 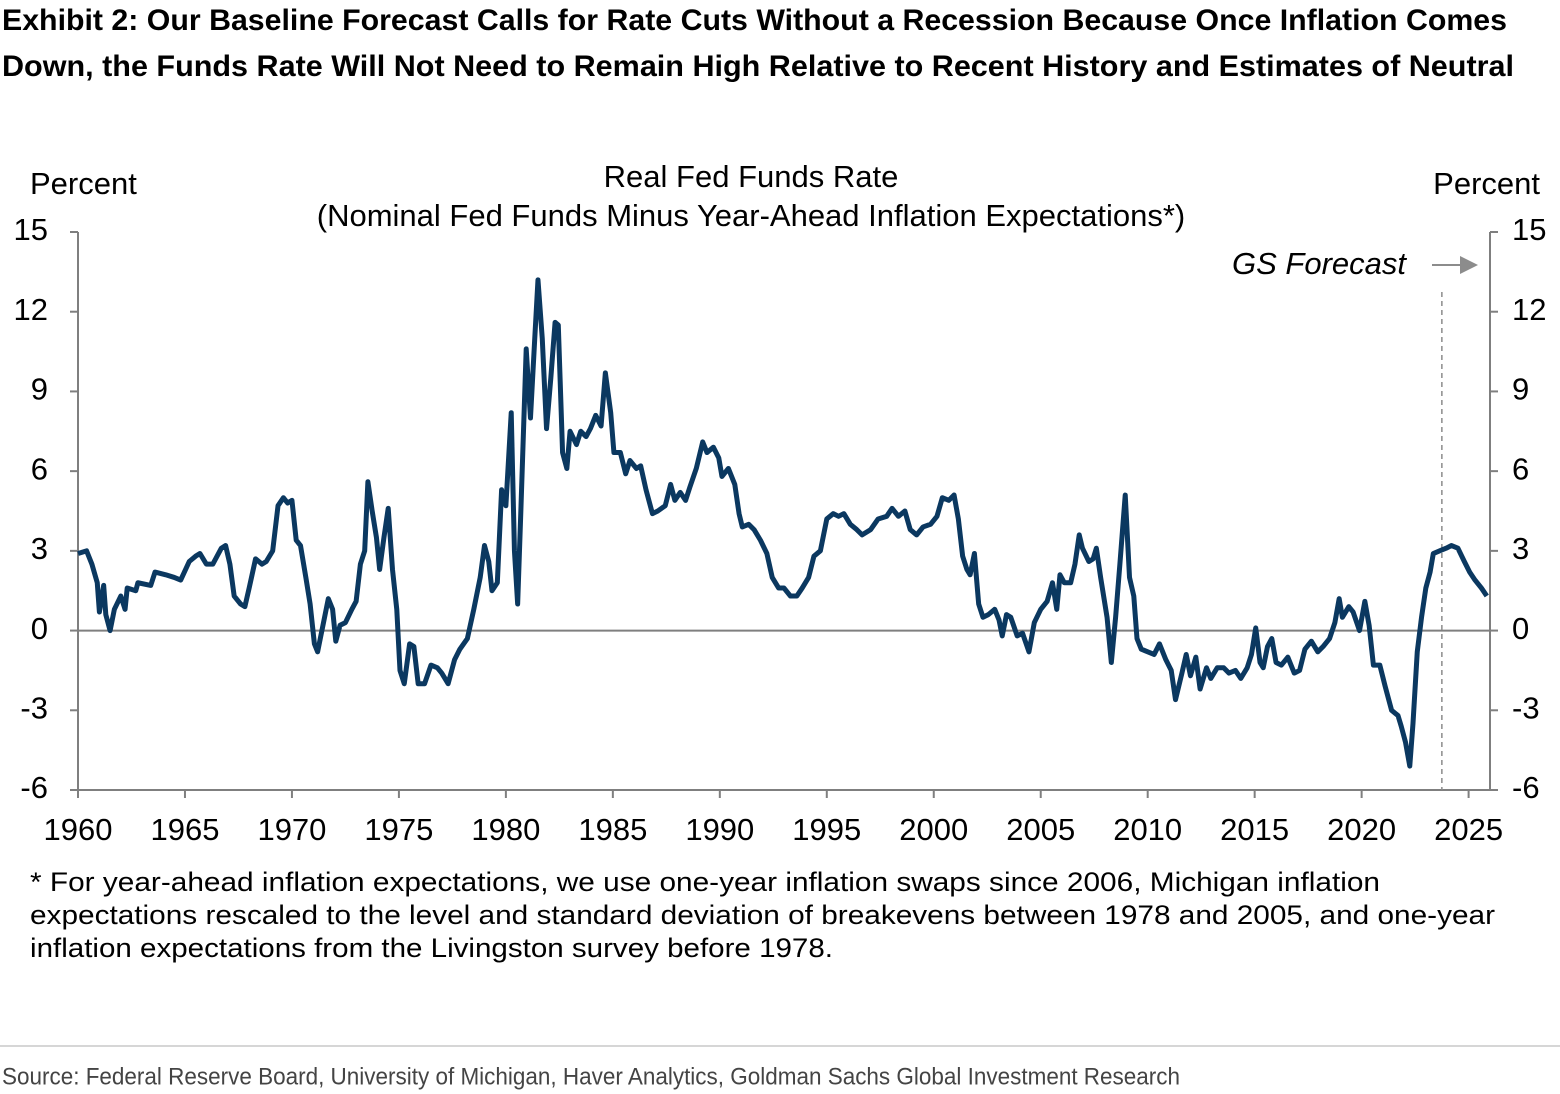 What do you see at coordinates (1319, 263) in the screenshot?
I see `forecast-annotation: GS Forecast` at bounding box center [1319, 263].